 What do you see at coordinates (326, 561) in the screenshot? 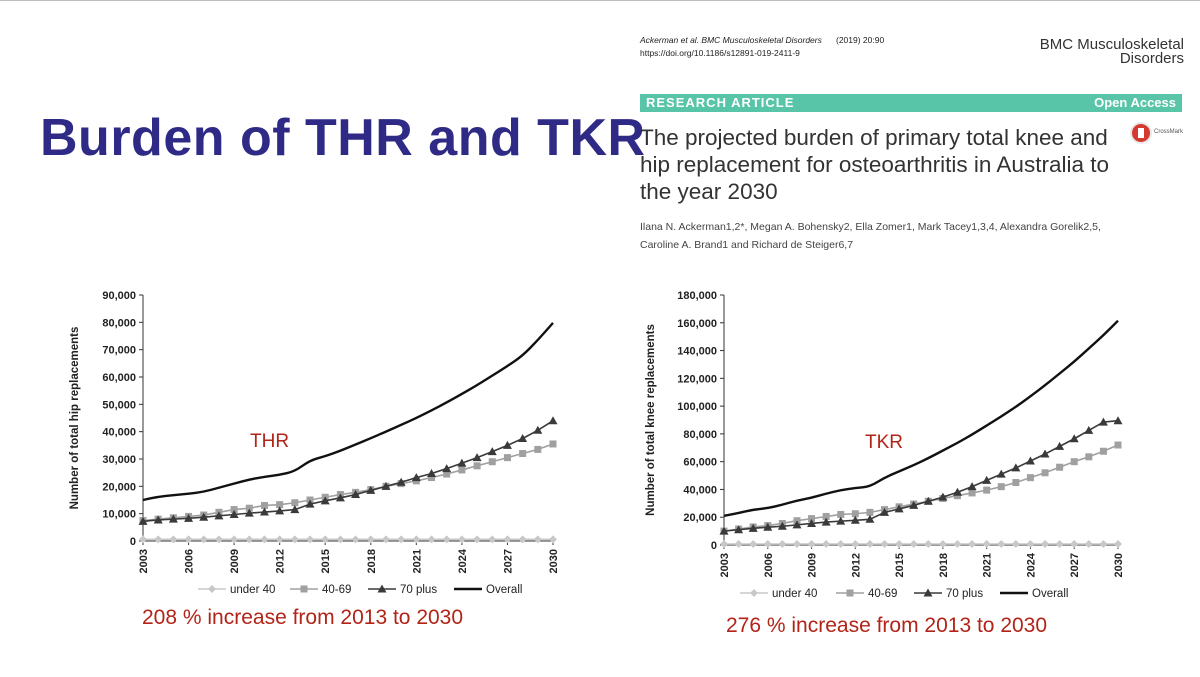
I see `thr-x-tick-label: 2015` at bounding box center [326, 561].